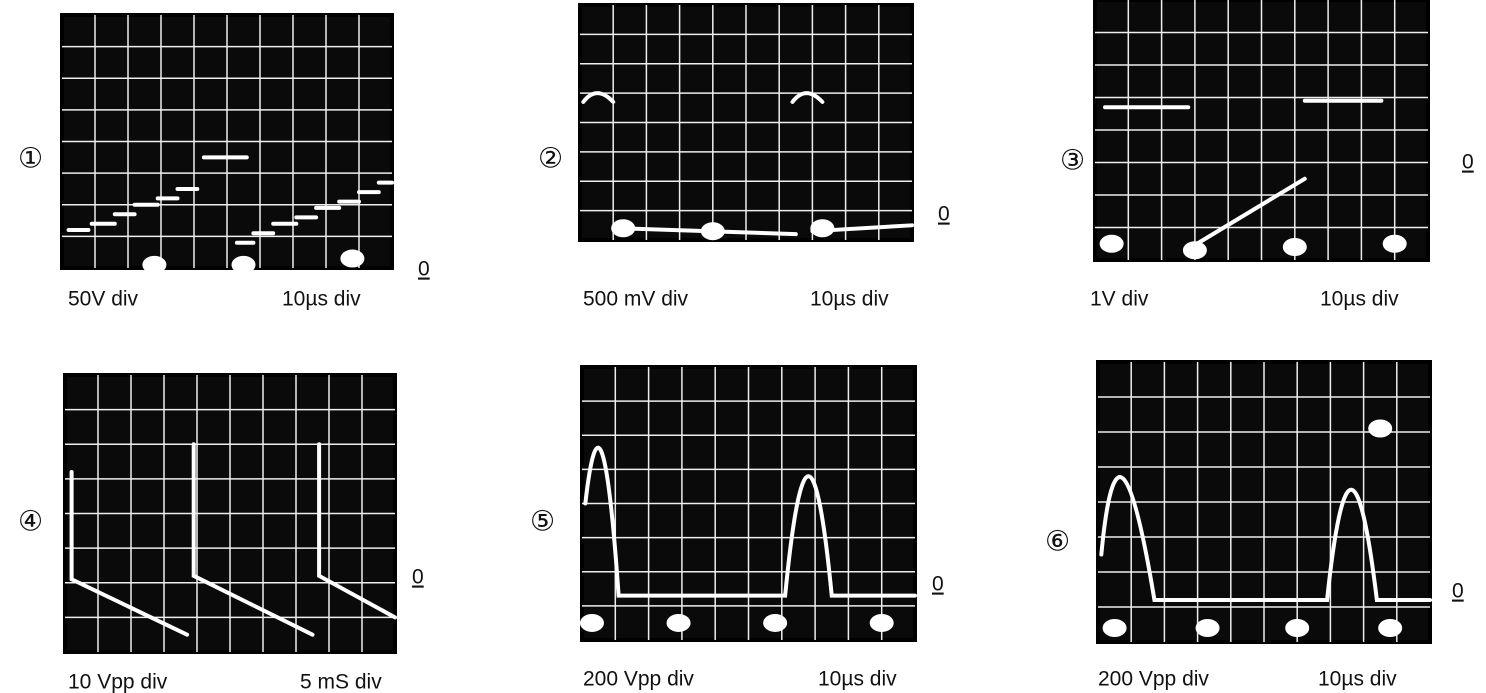 Image resolution: width=1486 pixels, height=693 pixels. I want to click on horizontal-scale: 5 mS div, so click(341, 682).